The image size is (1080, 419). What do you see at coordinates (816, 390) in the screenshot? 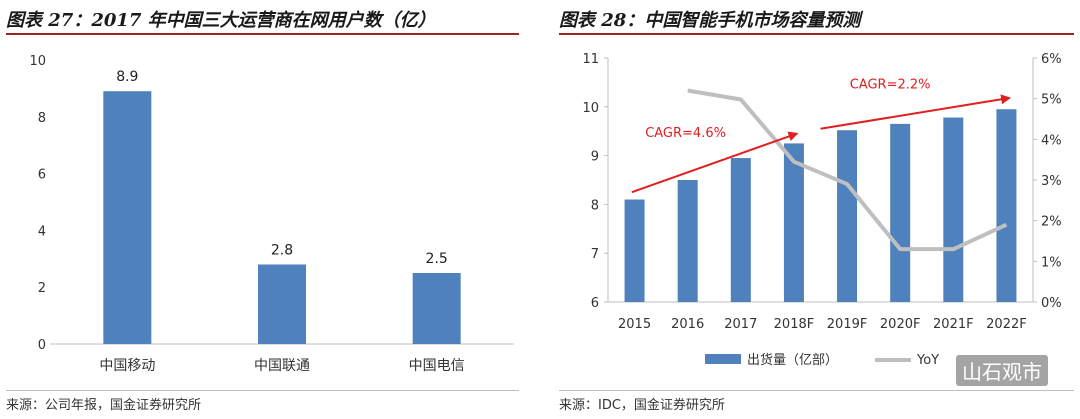
I see `right-source-rule` at bounding box center [816, 390].